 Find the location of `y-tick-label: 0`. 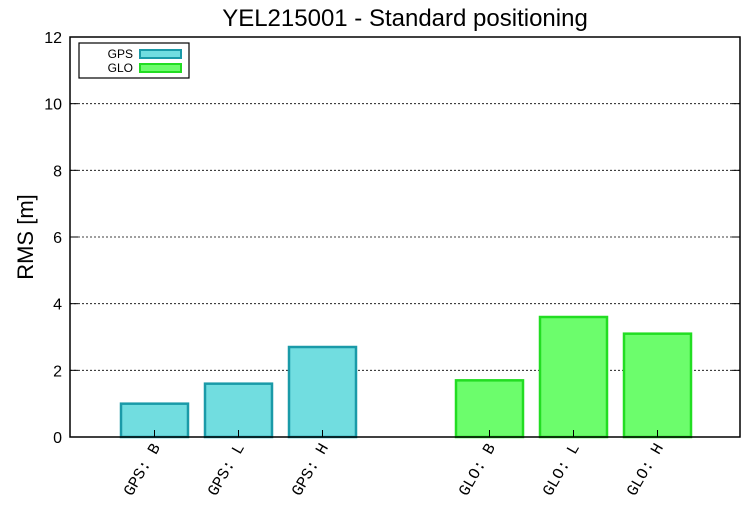

y-tick-label: 0 is located at coordinates (57, 438).